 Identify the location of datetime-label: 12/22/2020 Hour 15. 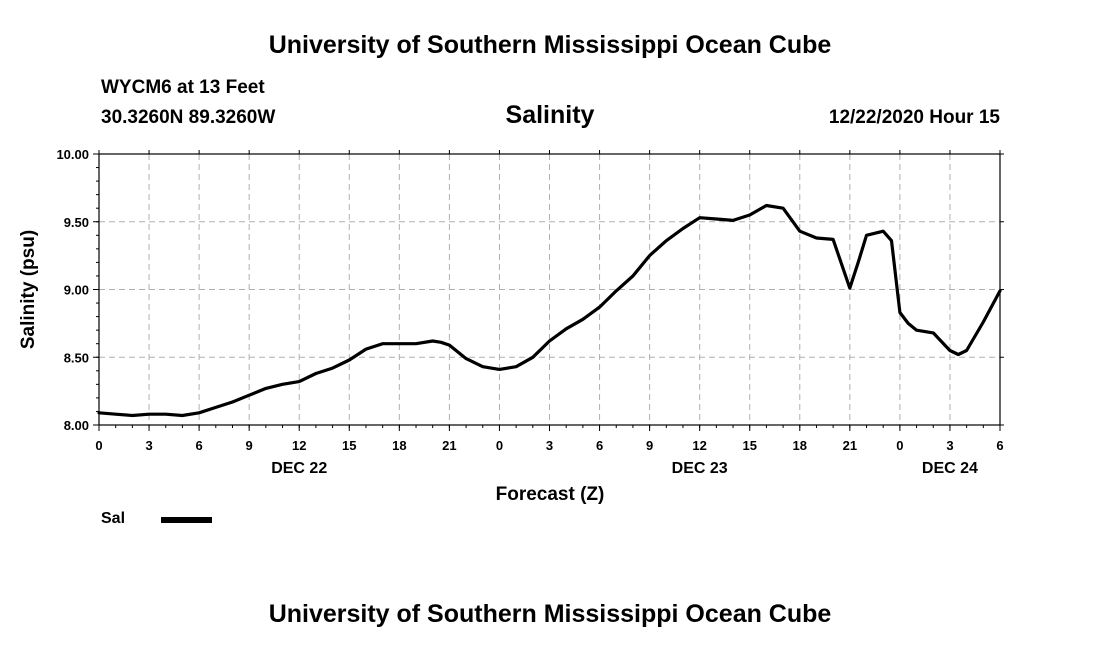
(914, 117).